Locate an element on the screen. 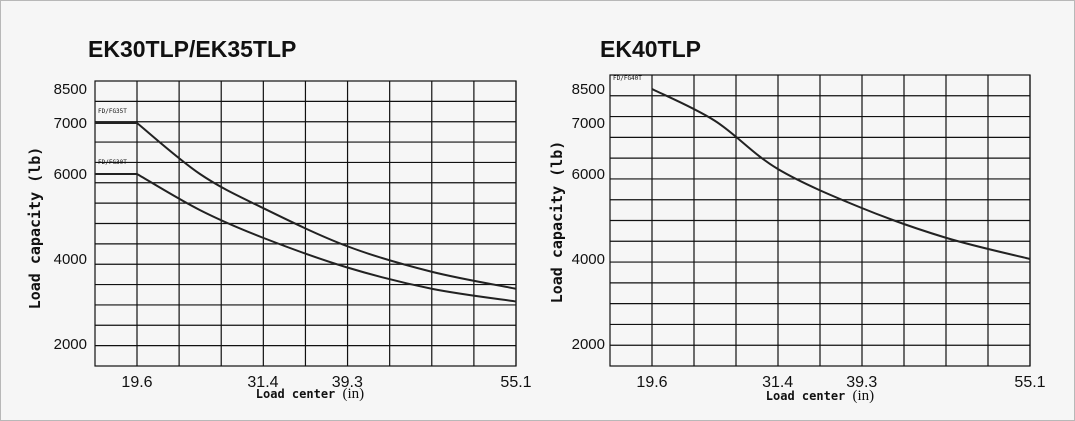 The width and height of the screenshot is (1075, 421). series-label: FD/FG40T is located at coordinates (627, 78).